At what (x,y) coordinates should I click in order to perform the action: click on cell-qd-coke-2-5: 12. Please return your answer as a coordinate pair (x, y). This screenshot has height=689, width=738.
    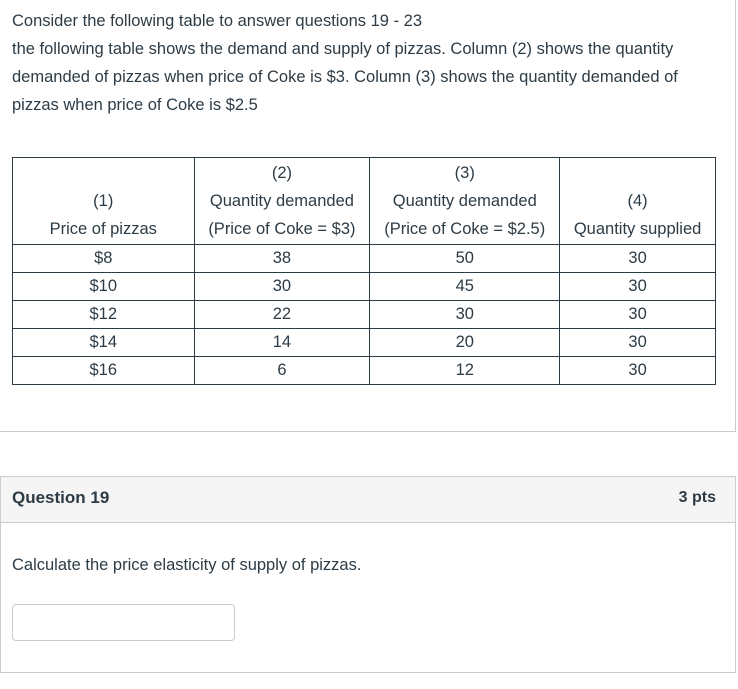
    Looking at the image, I should click on (465, 370).